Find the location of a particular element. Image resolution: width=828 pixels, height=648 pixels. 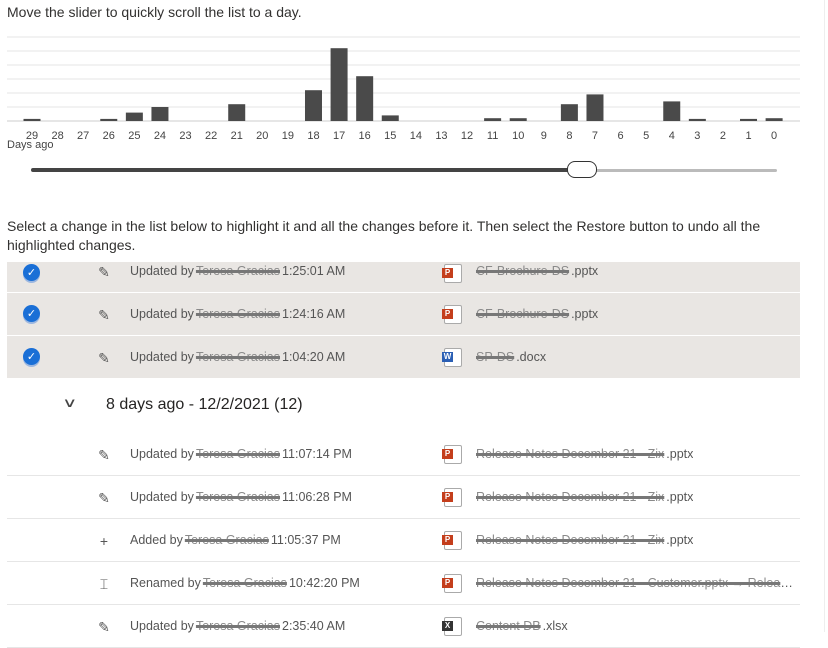

action-label: Renamed by is located at coordinates (165, 583).